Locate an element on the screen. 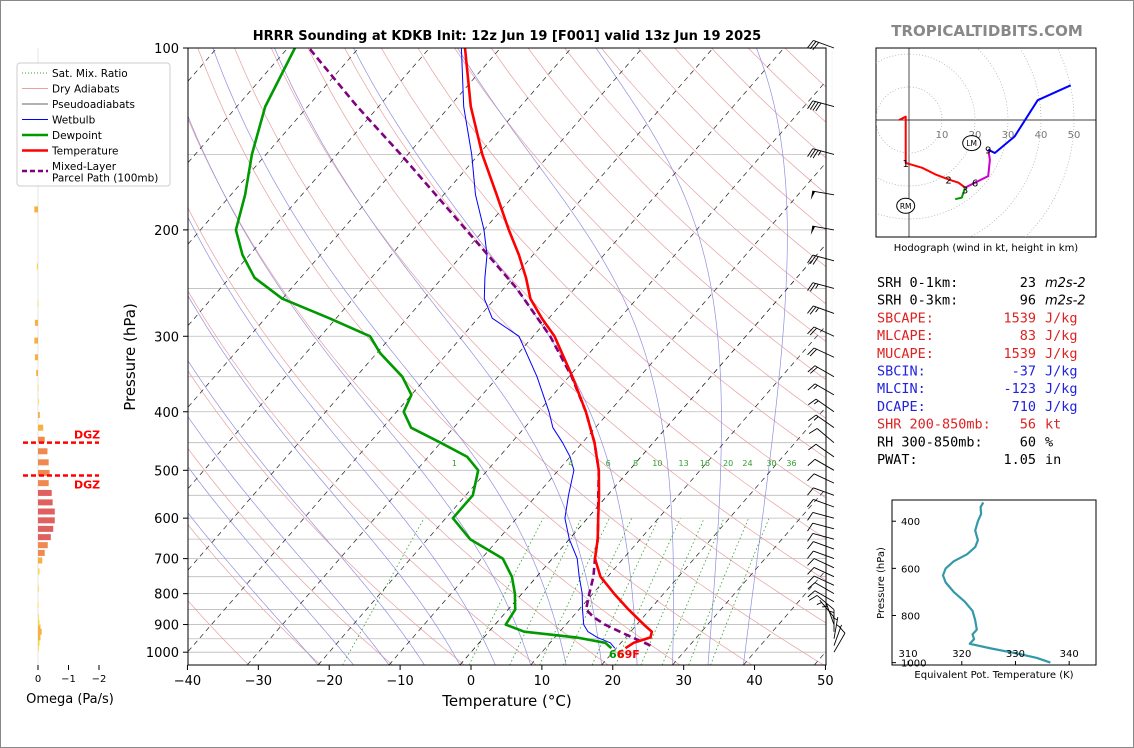 The height and width of the screenshot is (748, 1134). dry-adiabat is located at coordinates (676, 195).